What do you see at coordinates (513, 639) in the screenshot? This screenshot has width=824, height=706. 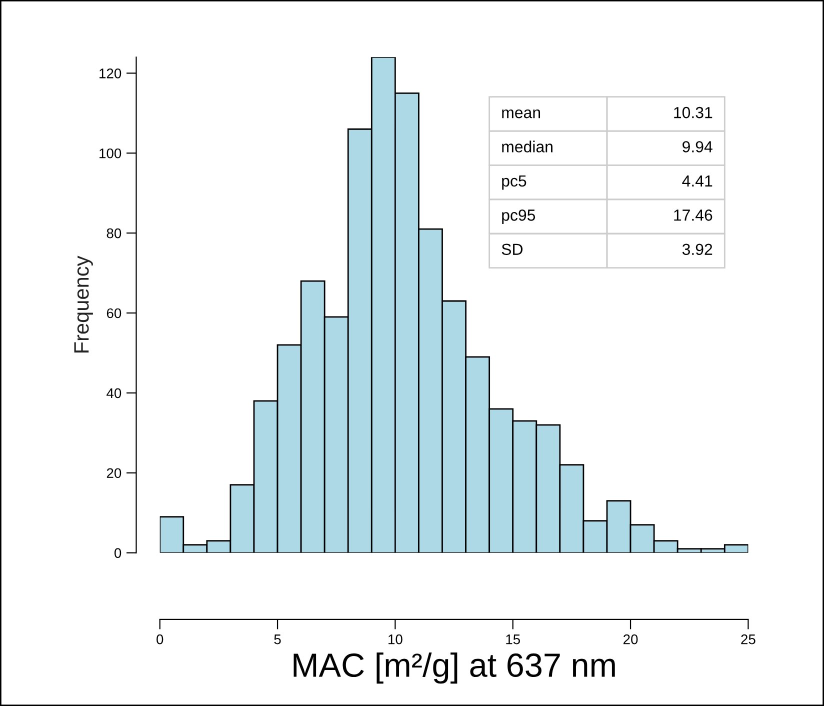 I see `x-tick-label: 15` at bounding box center [513, 639].